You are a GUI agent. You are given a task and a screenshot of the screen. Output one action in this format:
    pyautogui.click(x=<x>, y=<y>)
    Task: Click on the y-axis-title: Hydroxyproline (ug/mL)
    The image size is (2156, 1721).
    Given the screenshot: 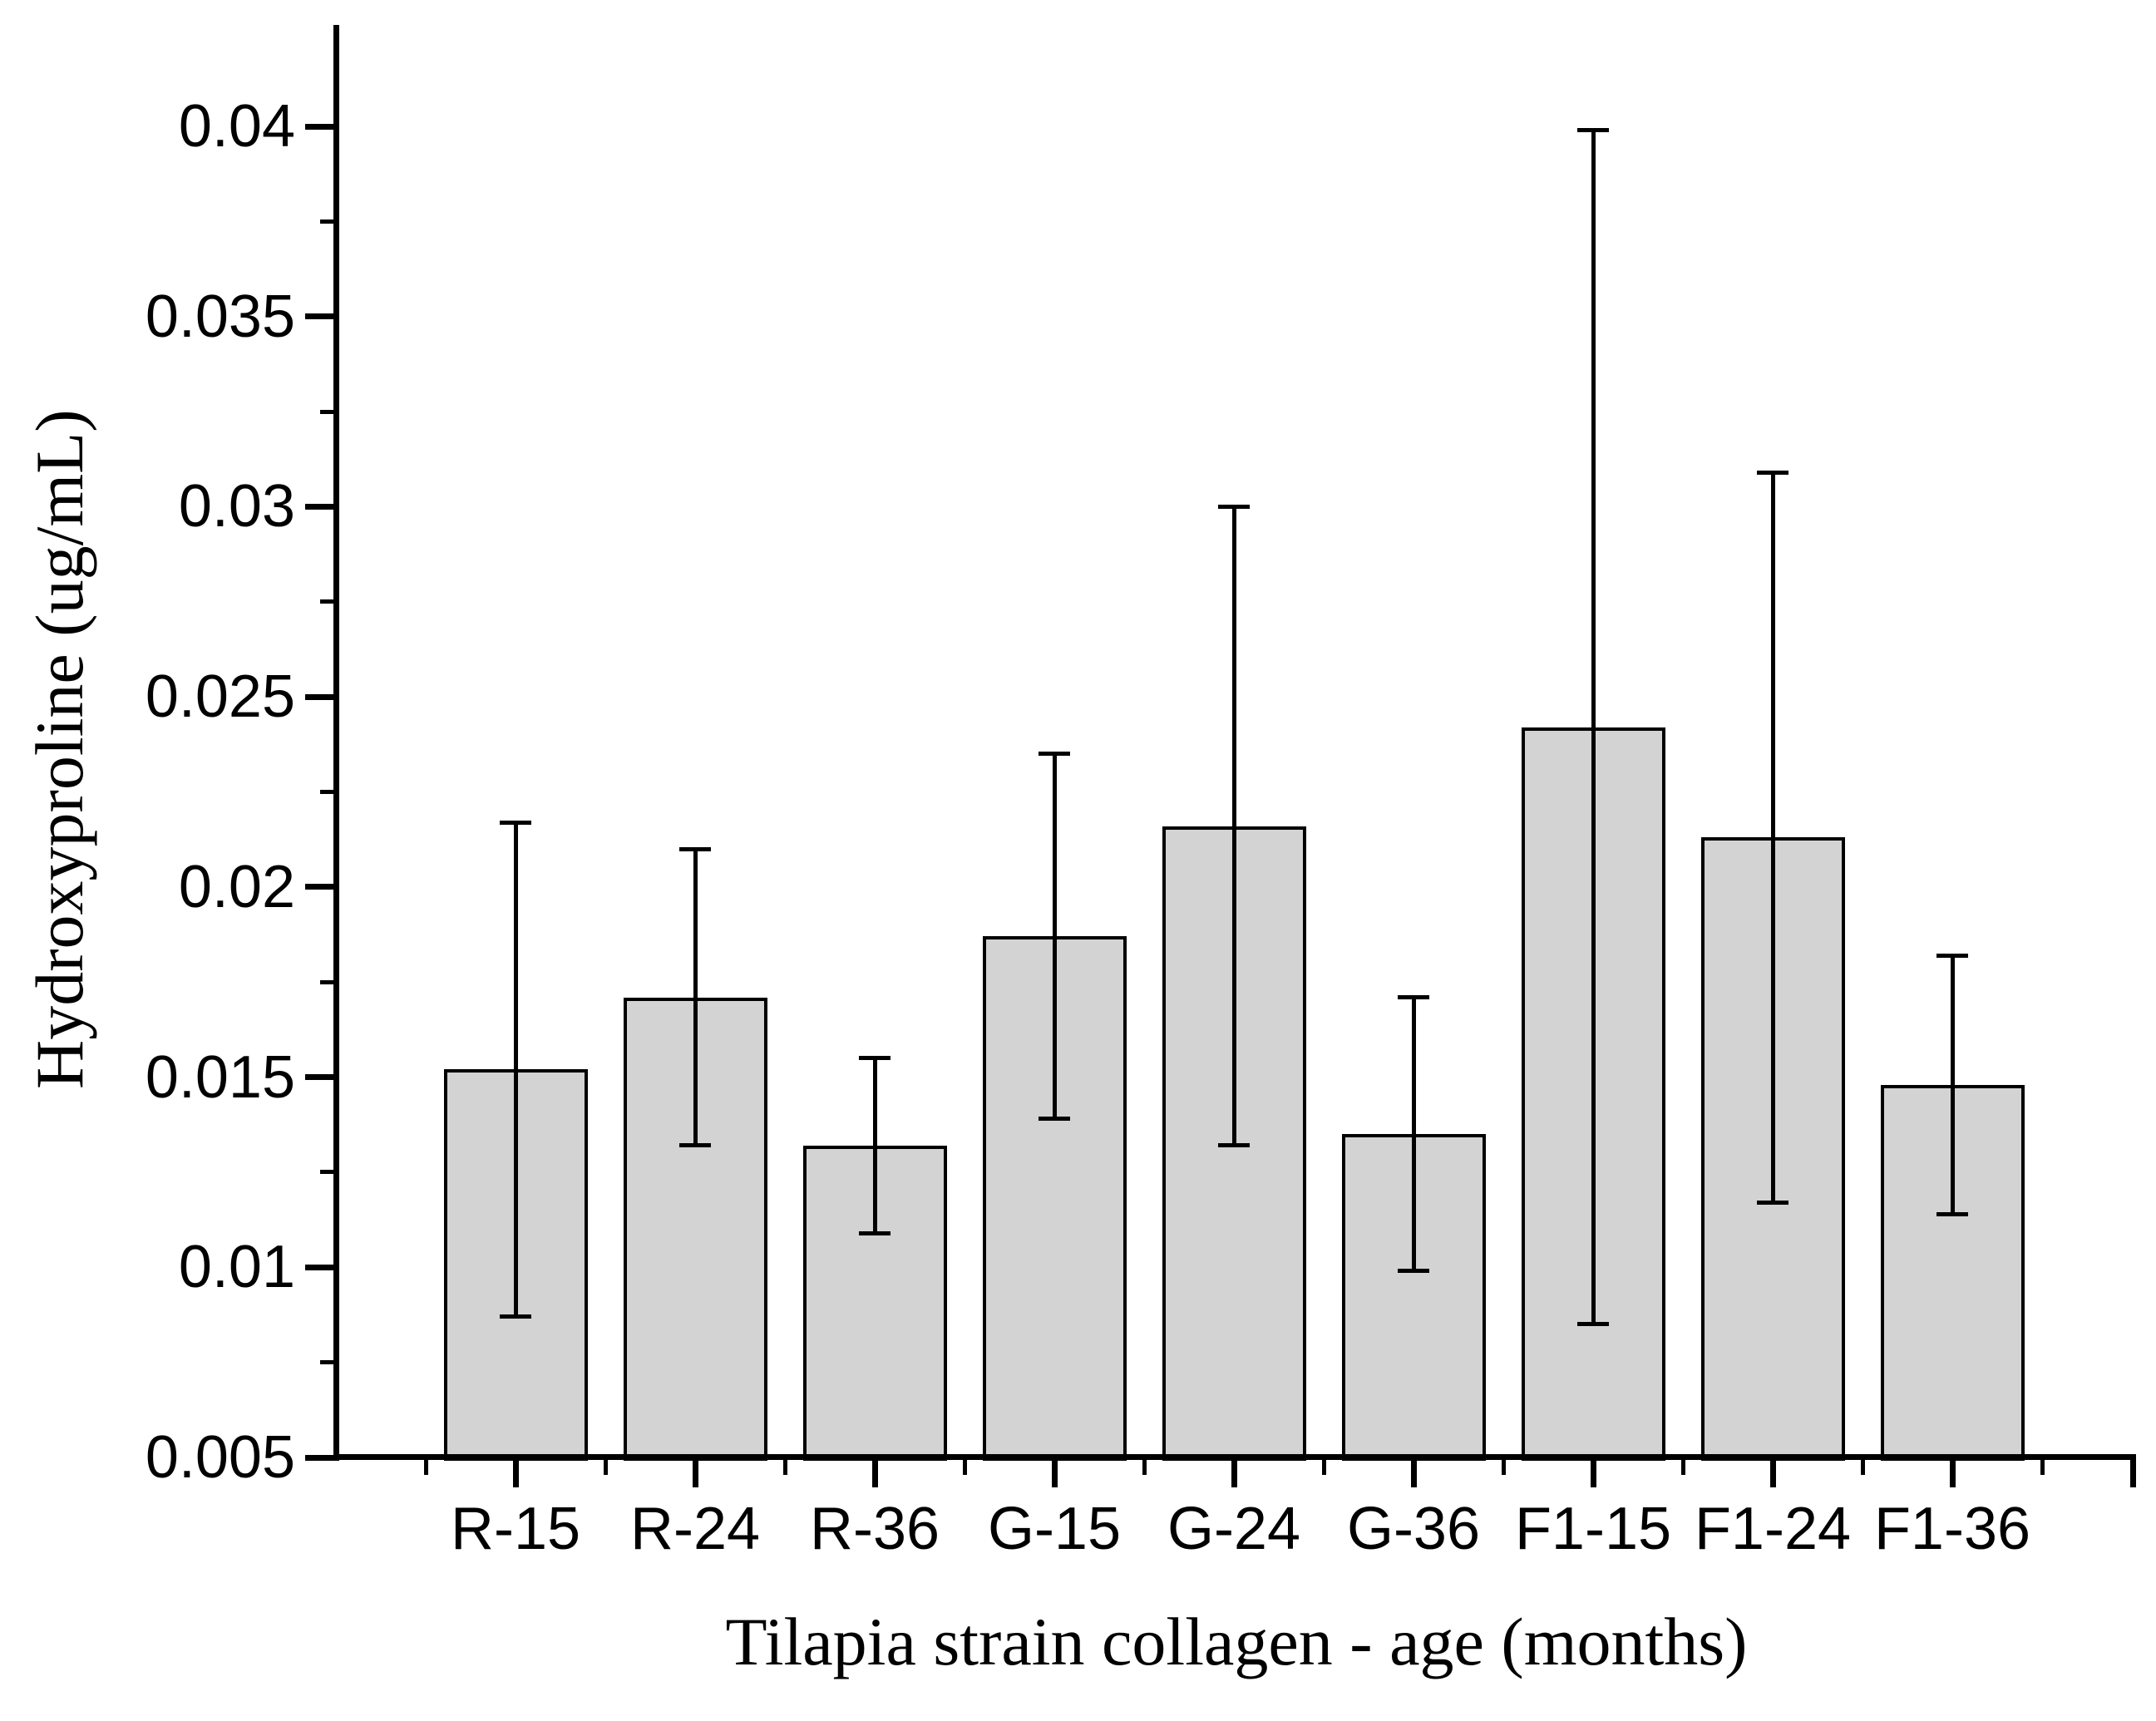 What is the action you would take?
    pyautogui.click(x=59, y=749)
    